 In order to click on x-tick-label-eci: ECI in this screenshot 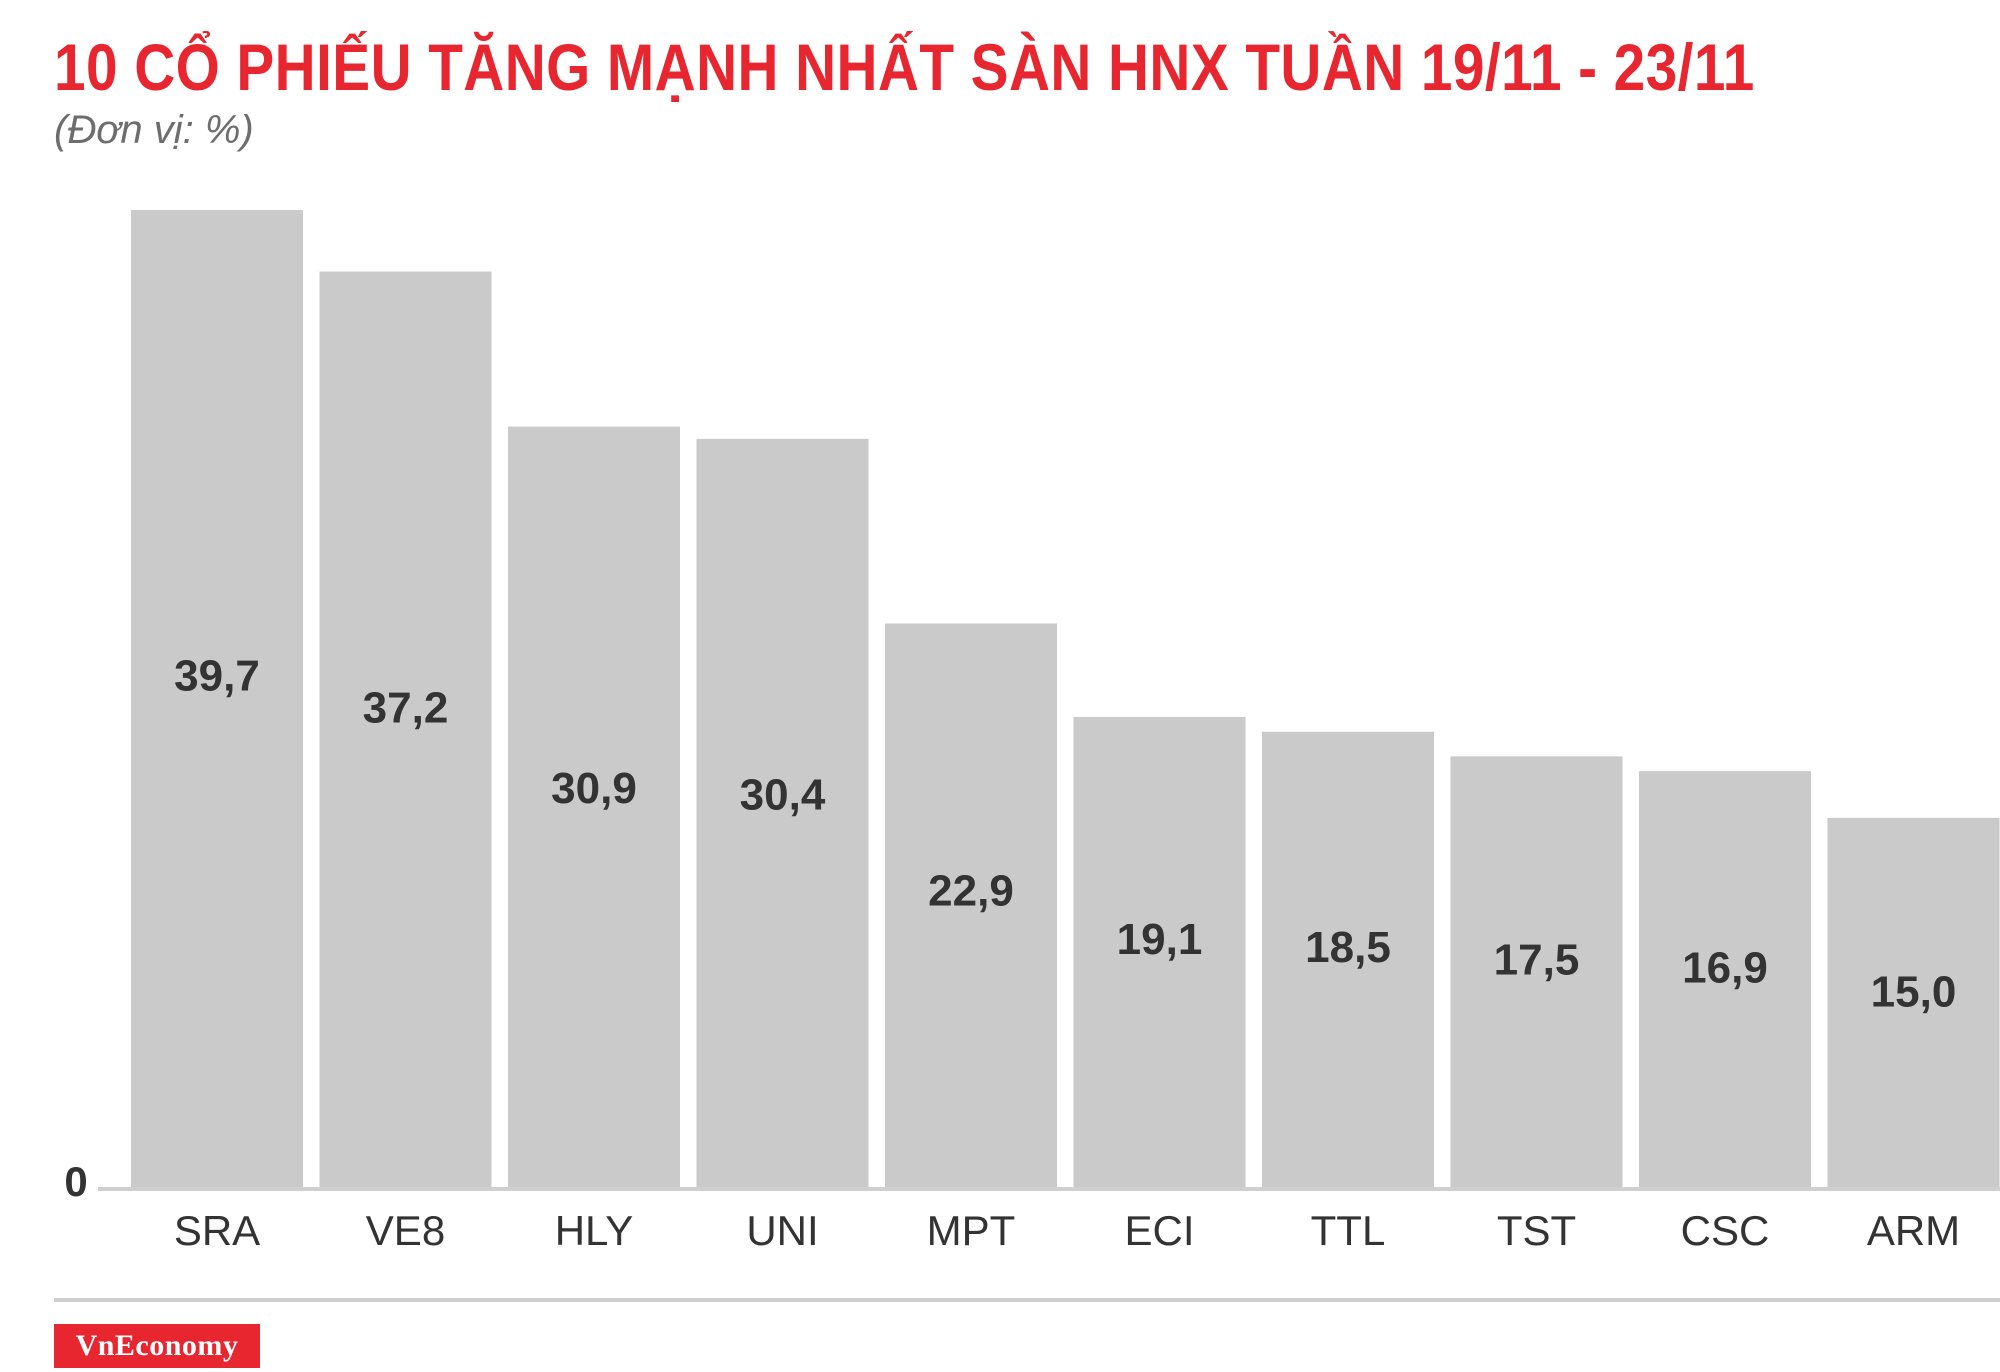, I will do `click(1159, 1230)`.